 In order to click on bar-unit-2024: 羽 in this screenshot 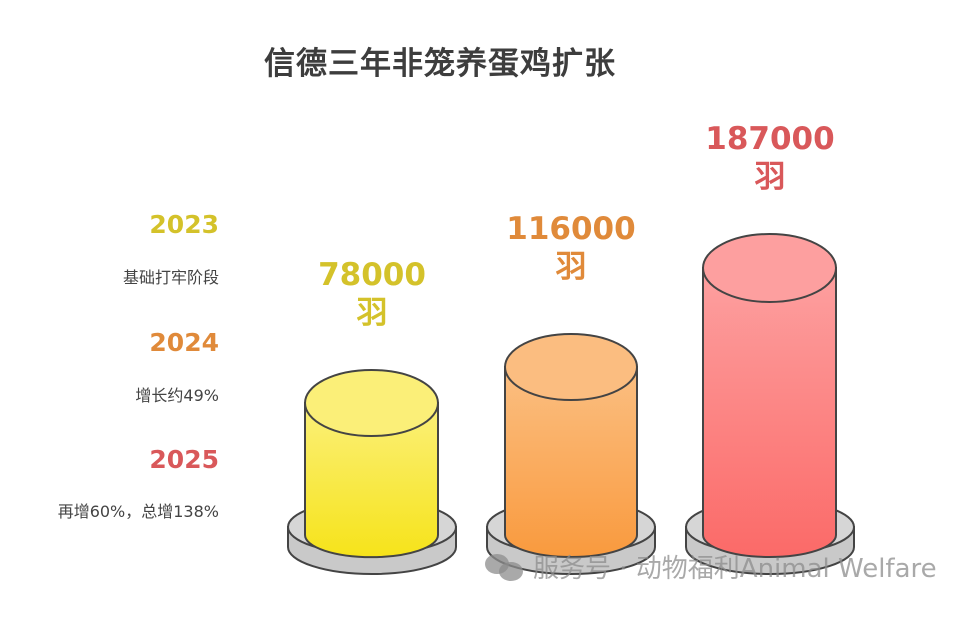, I will do `click(571, 267)`.